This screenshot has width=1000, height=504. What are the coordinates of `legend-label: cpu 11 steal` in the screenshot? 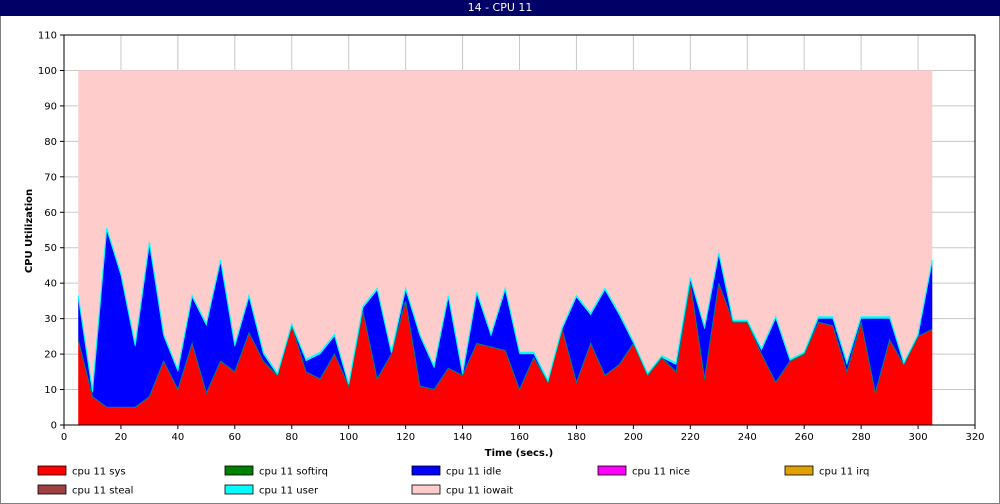 It's located at (102, 491).